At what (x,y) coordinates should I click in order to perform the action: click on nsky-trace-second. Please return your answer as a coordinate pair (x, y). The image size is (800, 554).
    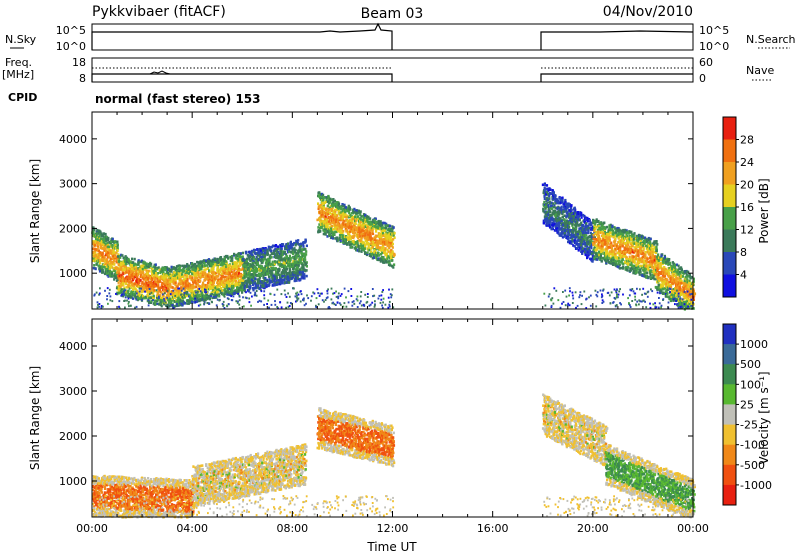
    Looking at the image, I should click on (617, 40).